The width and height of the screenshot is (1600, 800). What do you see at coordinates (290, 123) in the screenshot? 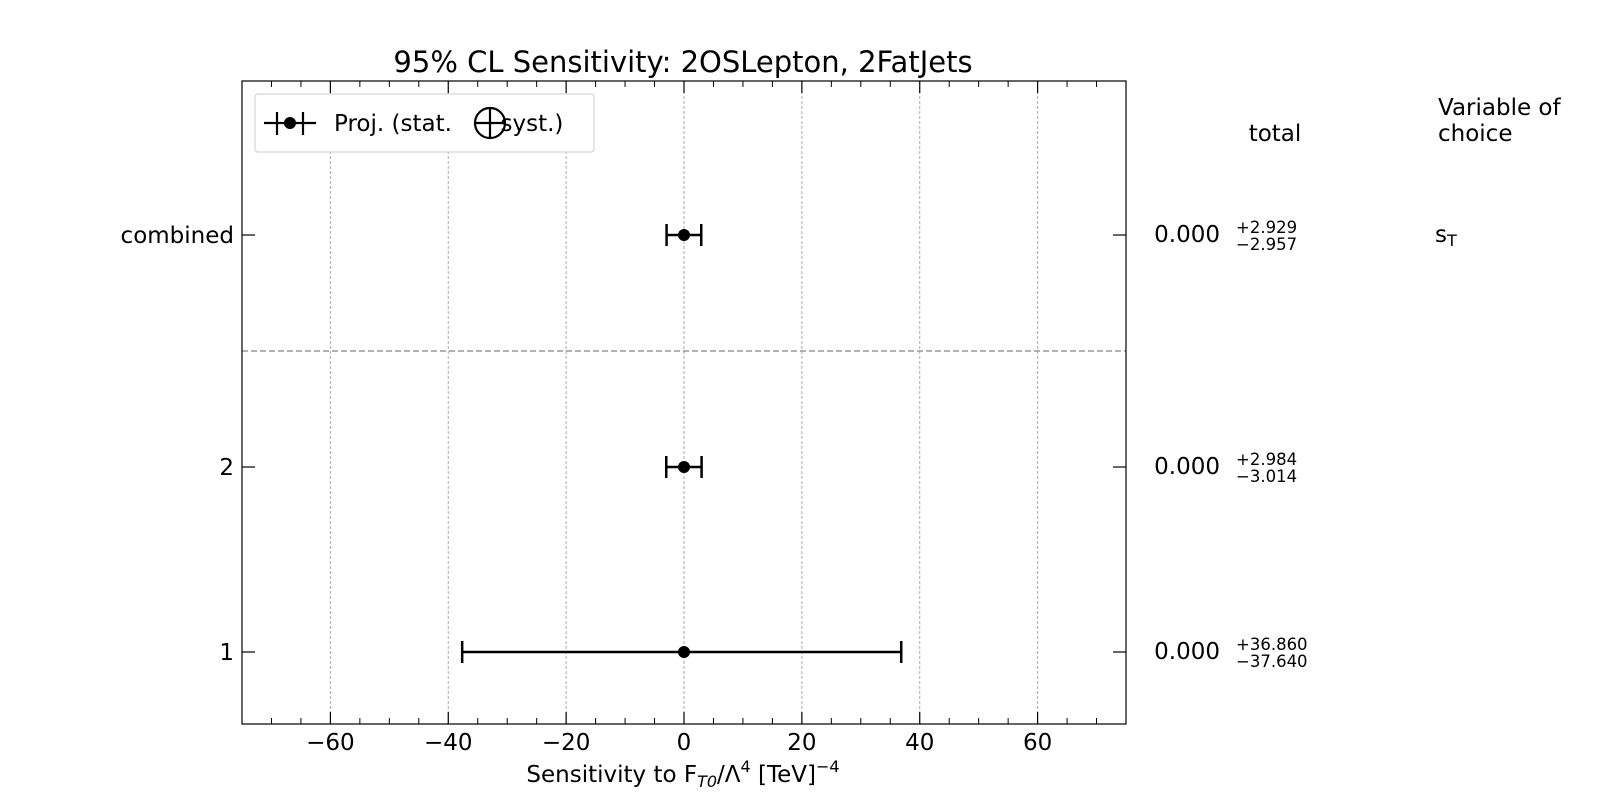
I see `legend-marker` at bounding box center [290, 123].